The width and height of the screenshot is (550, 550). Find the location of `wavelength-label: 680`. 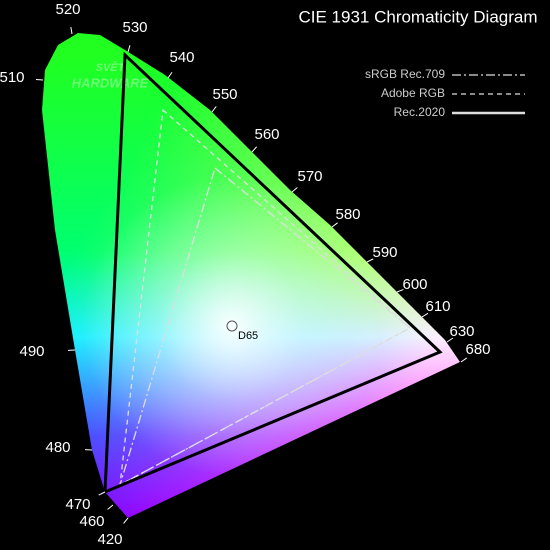

wavelength-label: 680 is located at coordinates (477, 349).